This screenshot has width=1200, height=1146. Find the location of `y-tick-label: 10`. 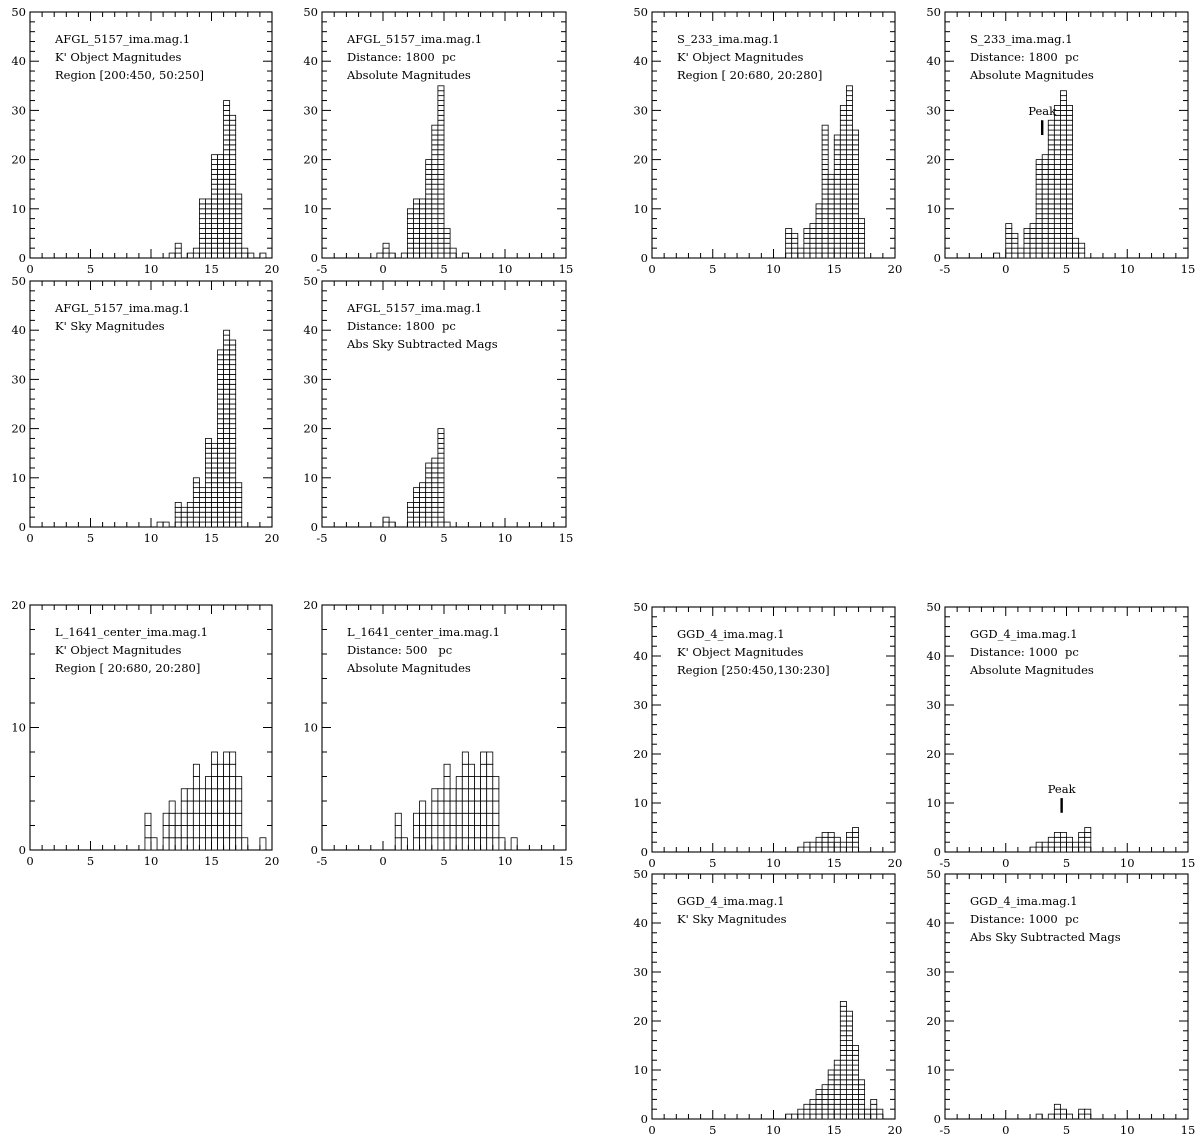

y-tick-label: 10 is located at coordinates (310, 209).